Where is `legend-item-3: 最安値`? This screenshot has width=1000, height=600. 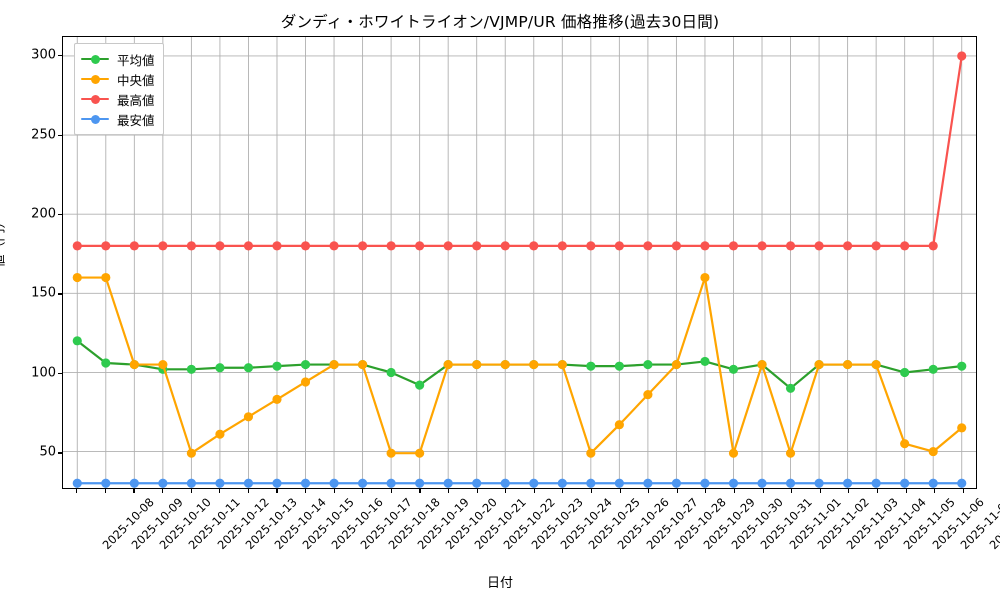 legend-item-3: 最安値 is located at coordinates (118, 119).